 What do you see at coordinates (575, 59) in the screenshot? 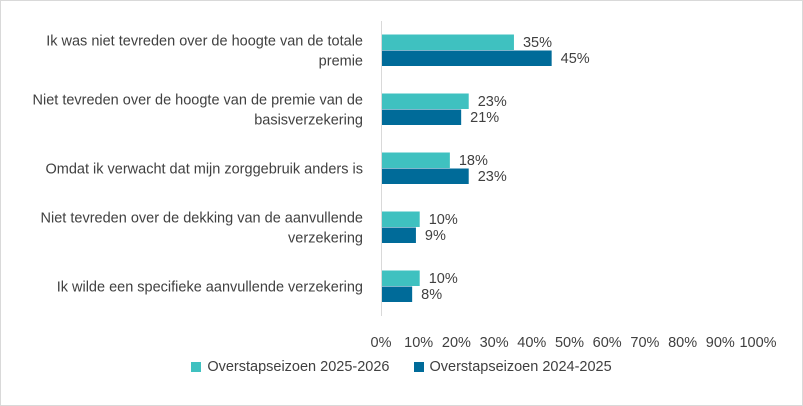
I see `data-label-series-2: 45%` at bounding box center [575, 59].